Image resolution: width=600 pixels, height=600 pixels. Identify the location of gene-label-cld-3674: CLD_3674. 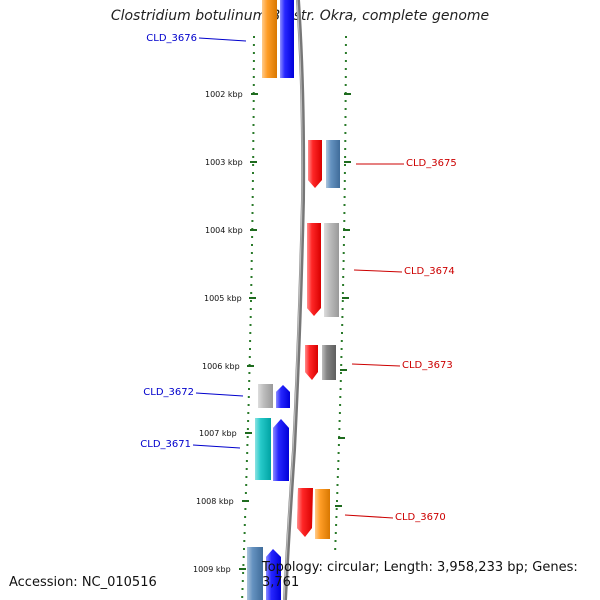
(429, 271).